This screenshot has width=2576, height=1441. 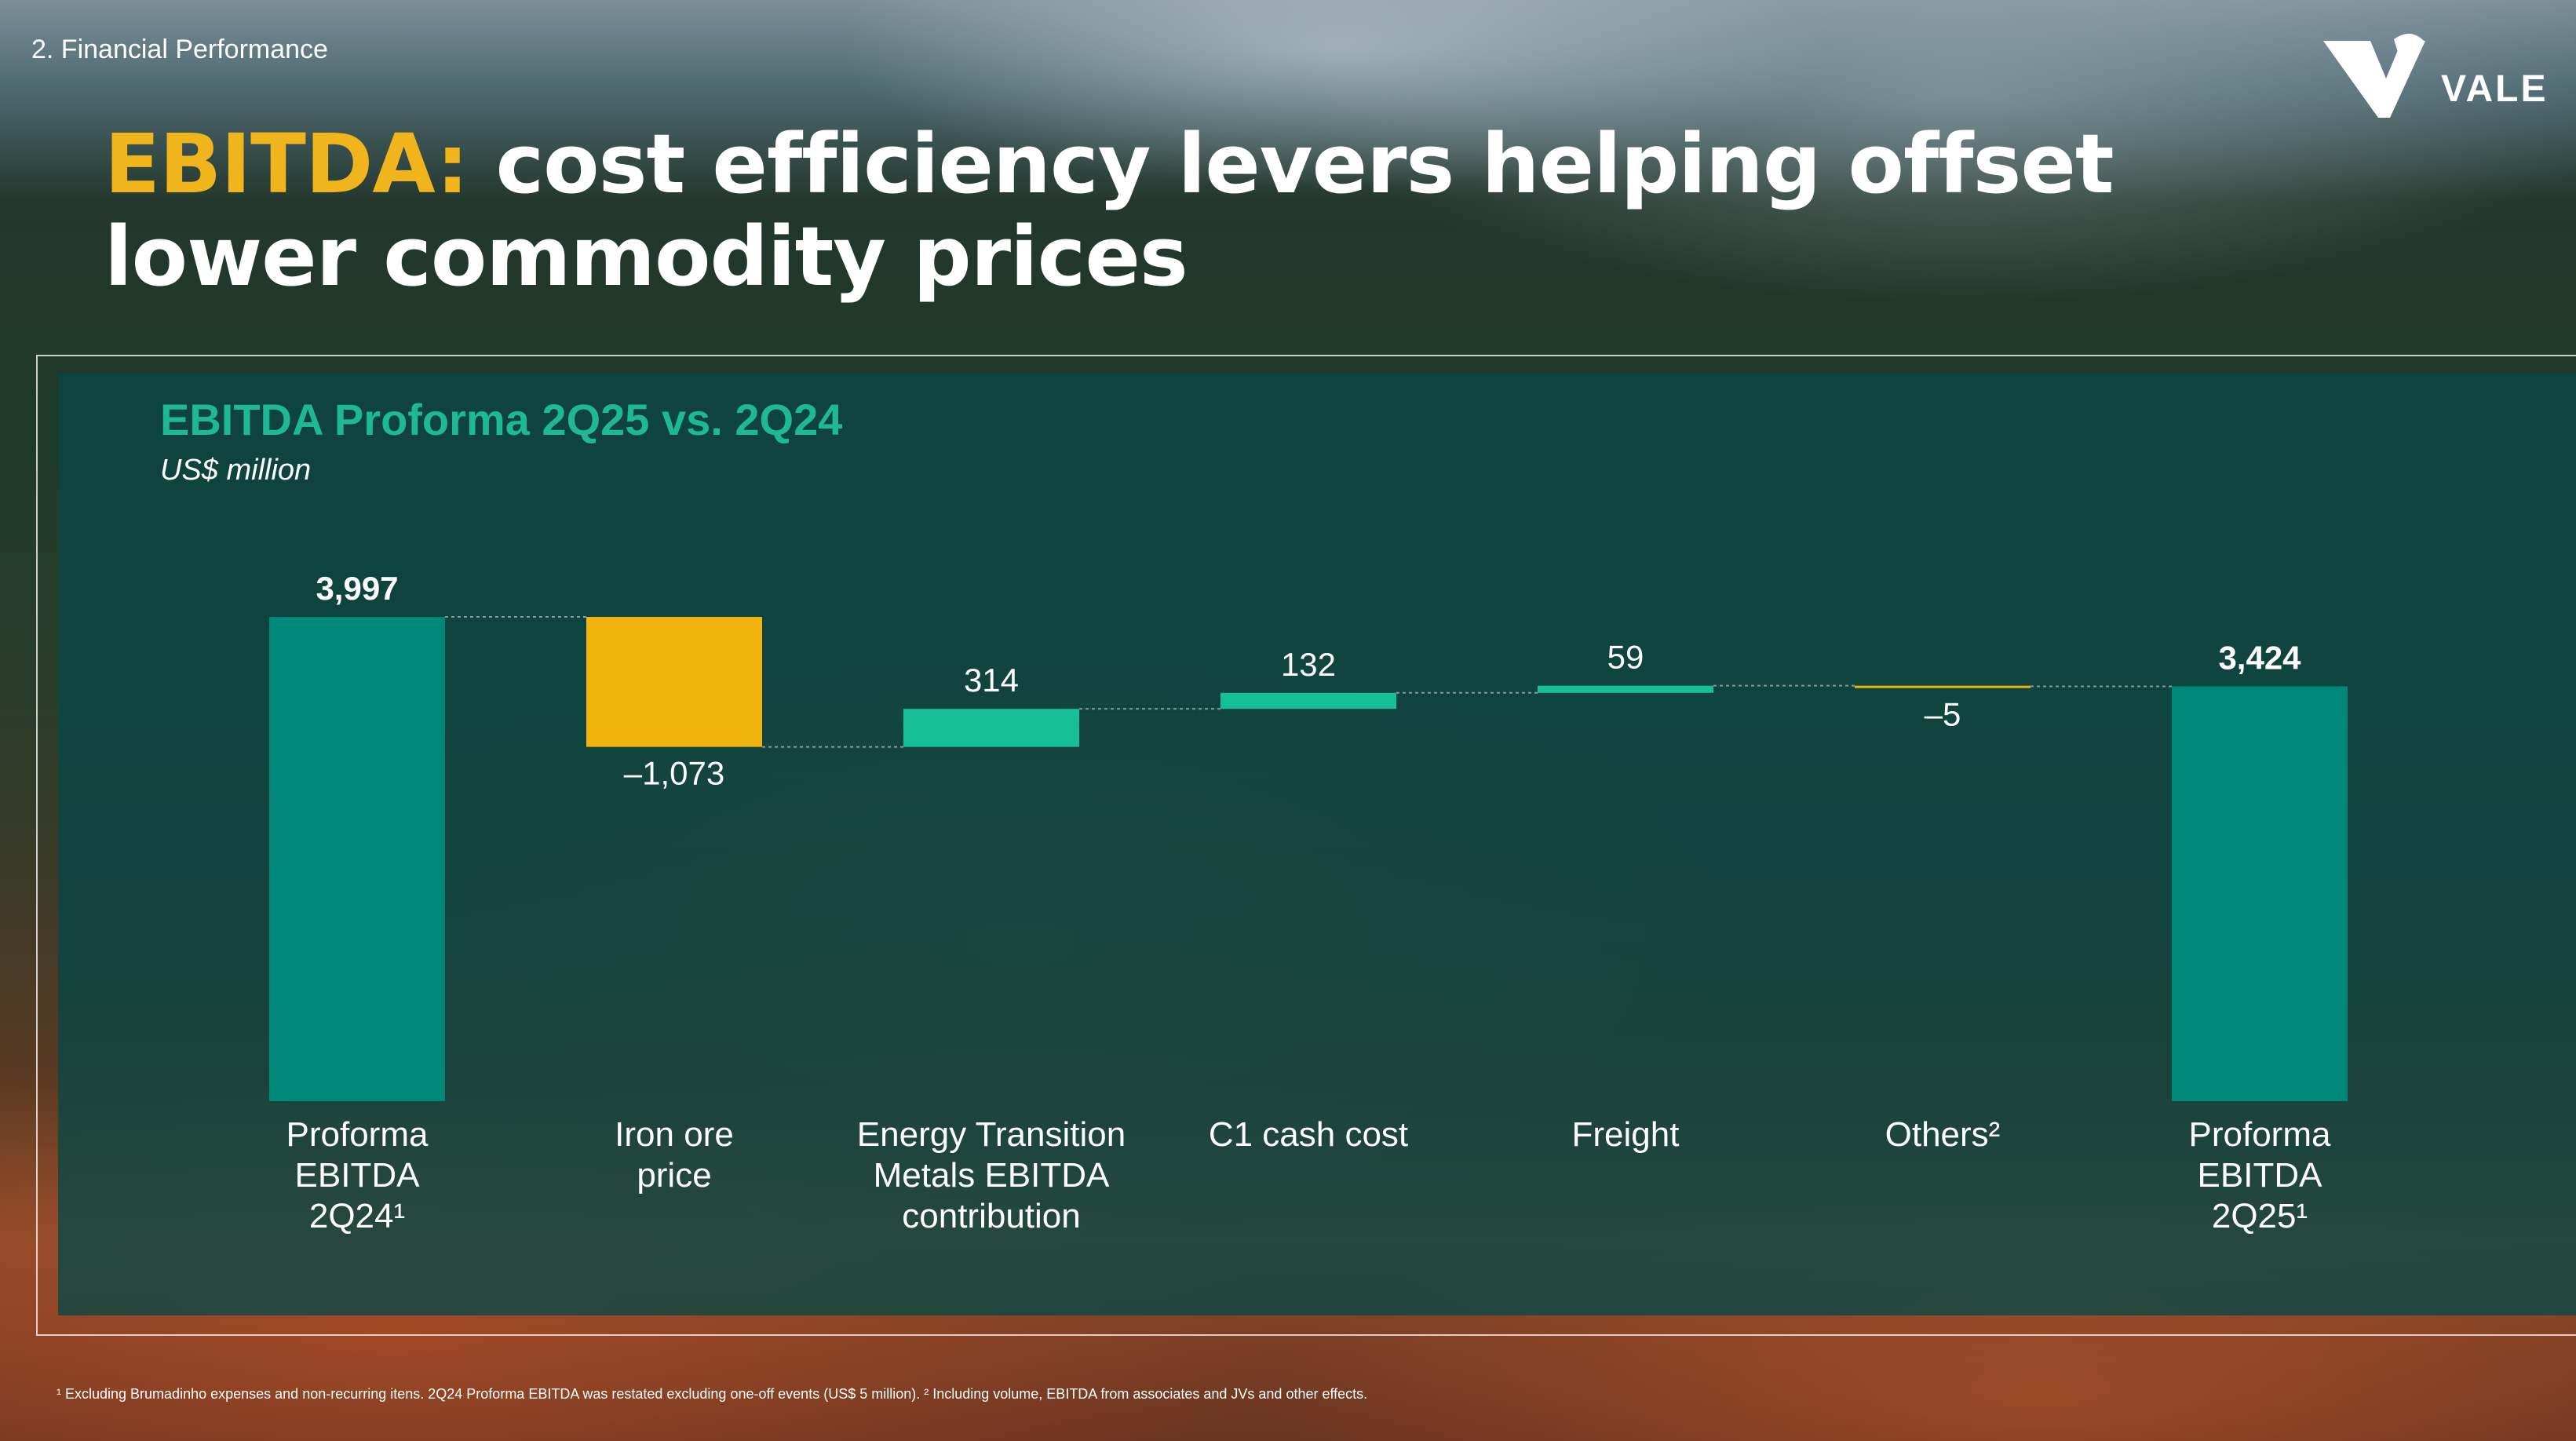 I want to click on category-label-1-0: Iron ore, so click(x=674, y=1134).